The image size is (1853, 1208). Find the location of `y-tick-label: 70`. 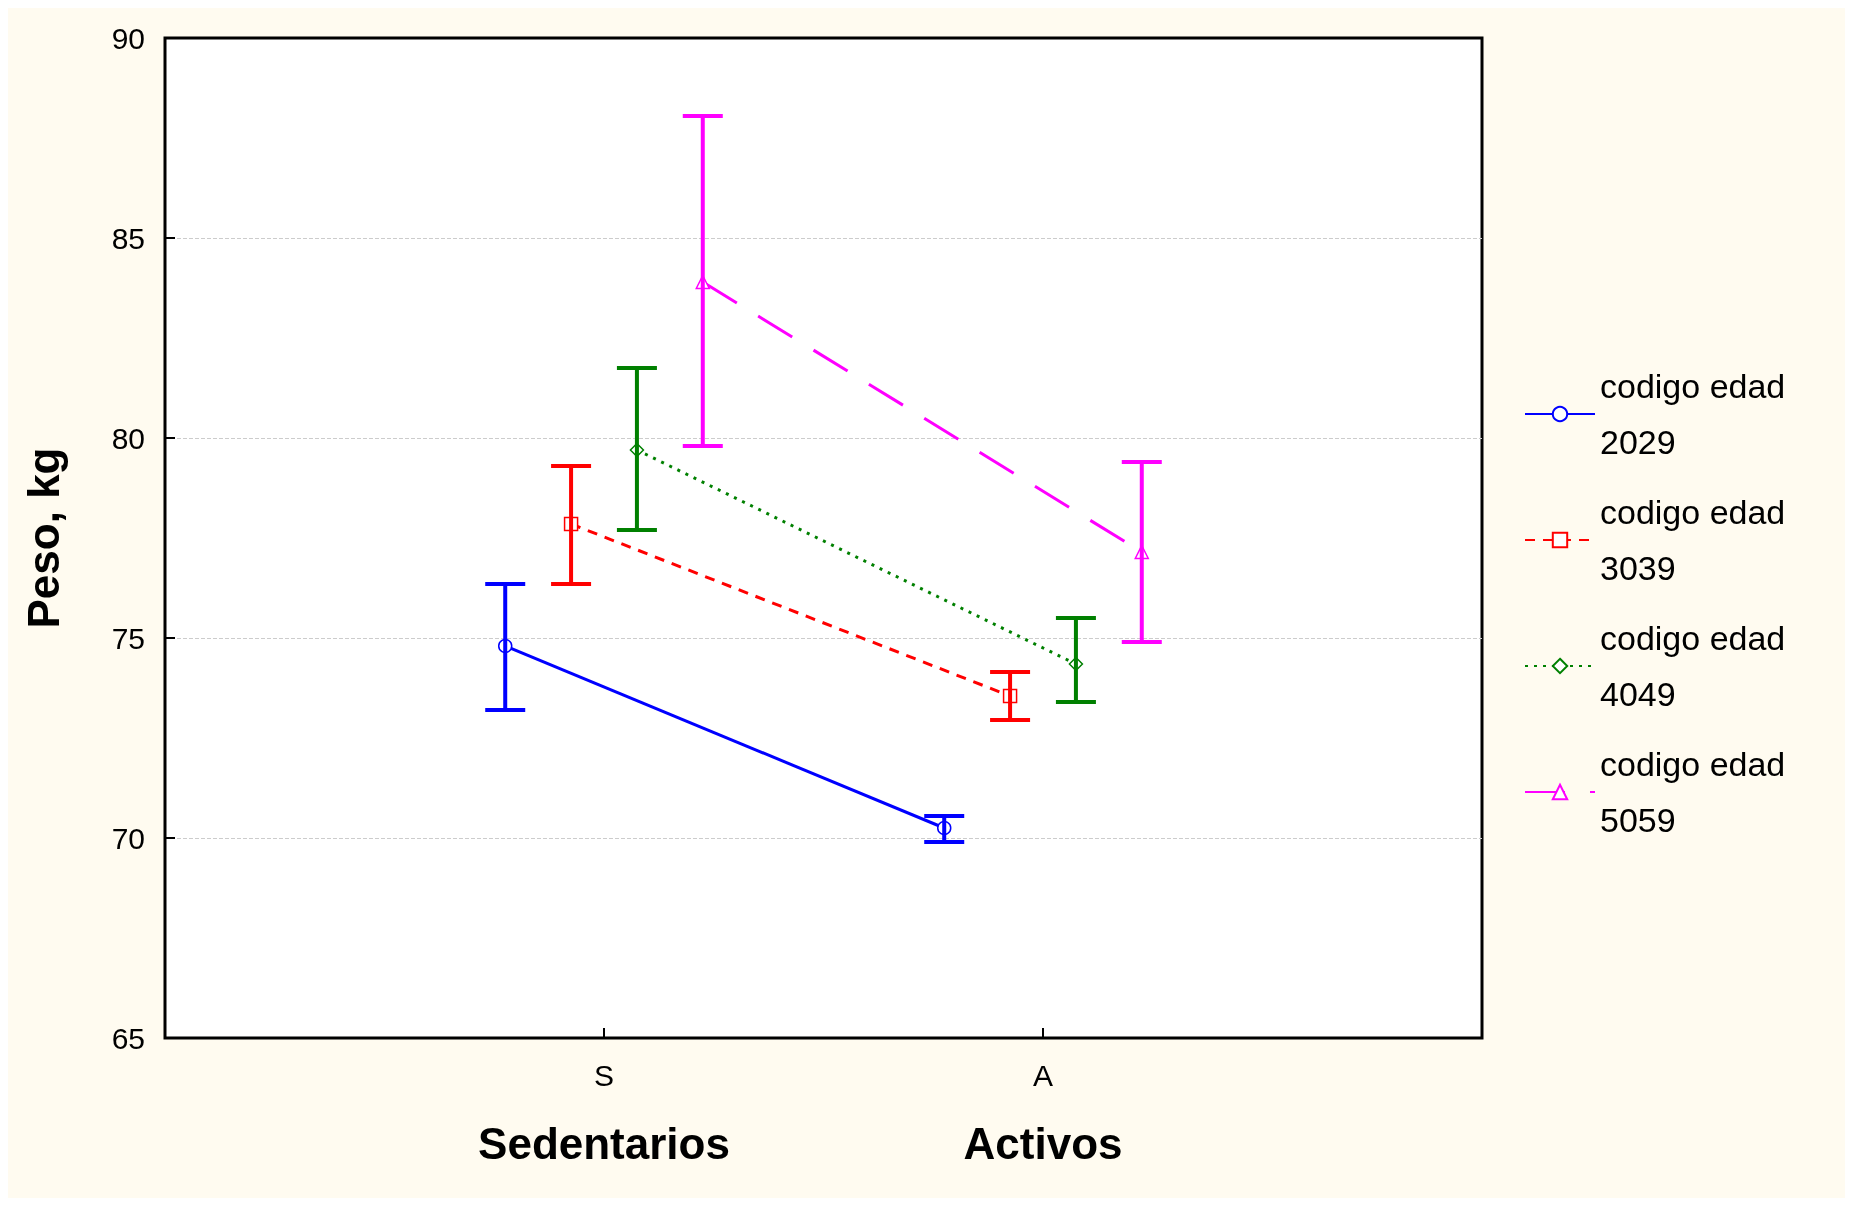

y-tick-label: 70 is located at coordinates (128, 838).